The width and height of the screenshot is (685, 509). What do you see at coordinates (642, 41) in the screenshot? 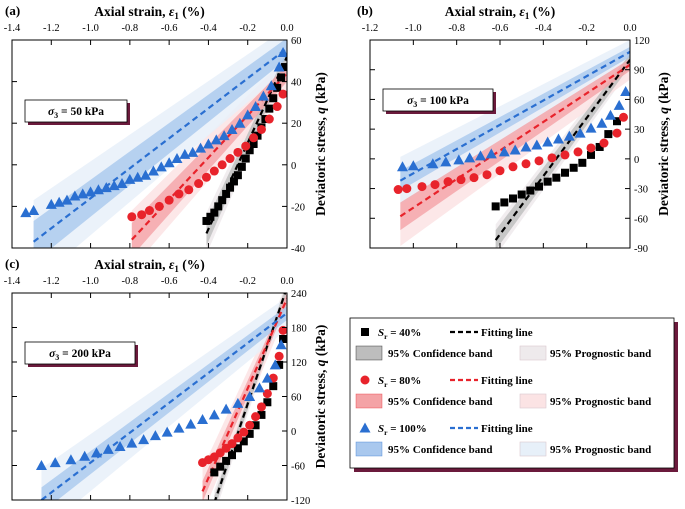
I see `y-tick-label: 120` at bounding box center [642, 41].